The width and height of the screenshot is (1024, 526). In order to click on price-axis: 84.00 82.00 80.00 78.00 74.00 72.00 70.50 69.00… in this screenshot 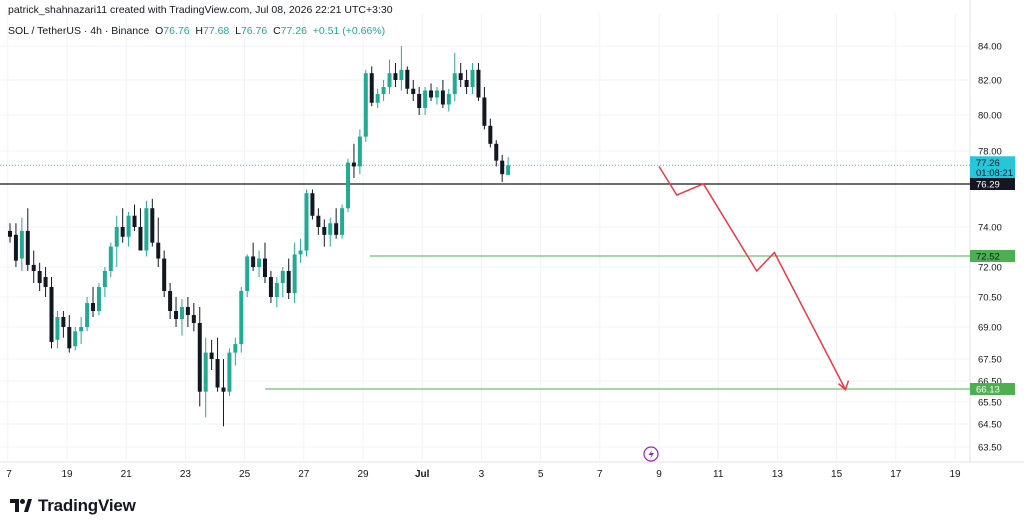, I will do `click(990, 248)`.